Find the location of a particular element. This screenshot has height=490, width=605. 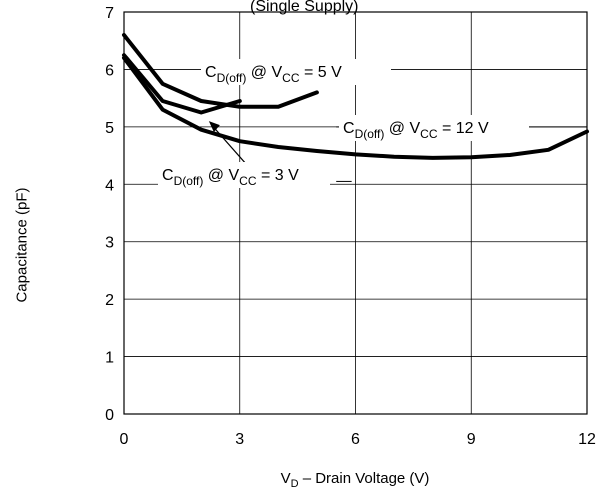

y-axis-label: Capacitance (pF) is located at coordinates (22, 245).